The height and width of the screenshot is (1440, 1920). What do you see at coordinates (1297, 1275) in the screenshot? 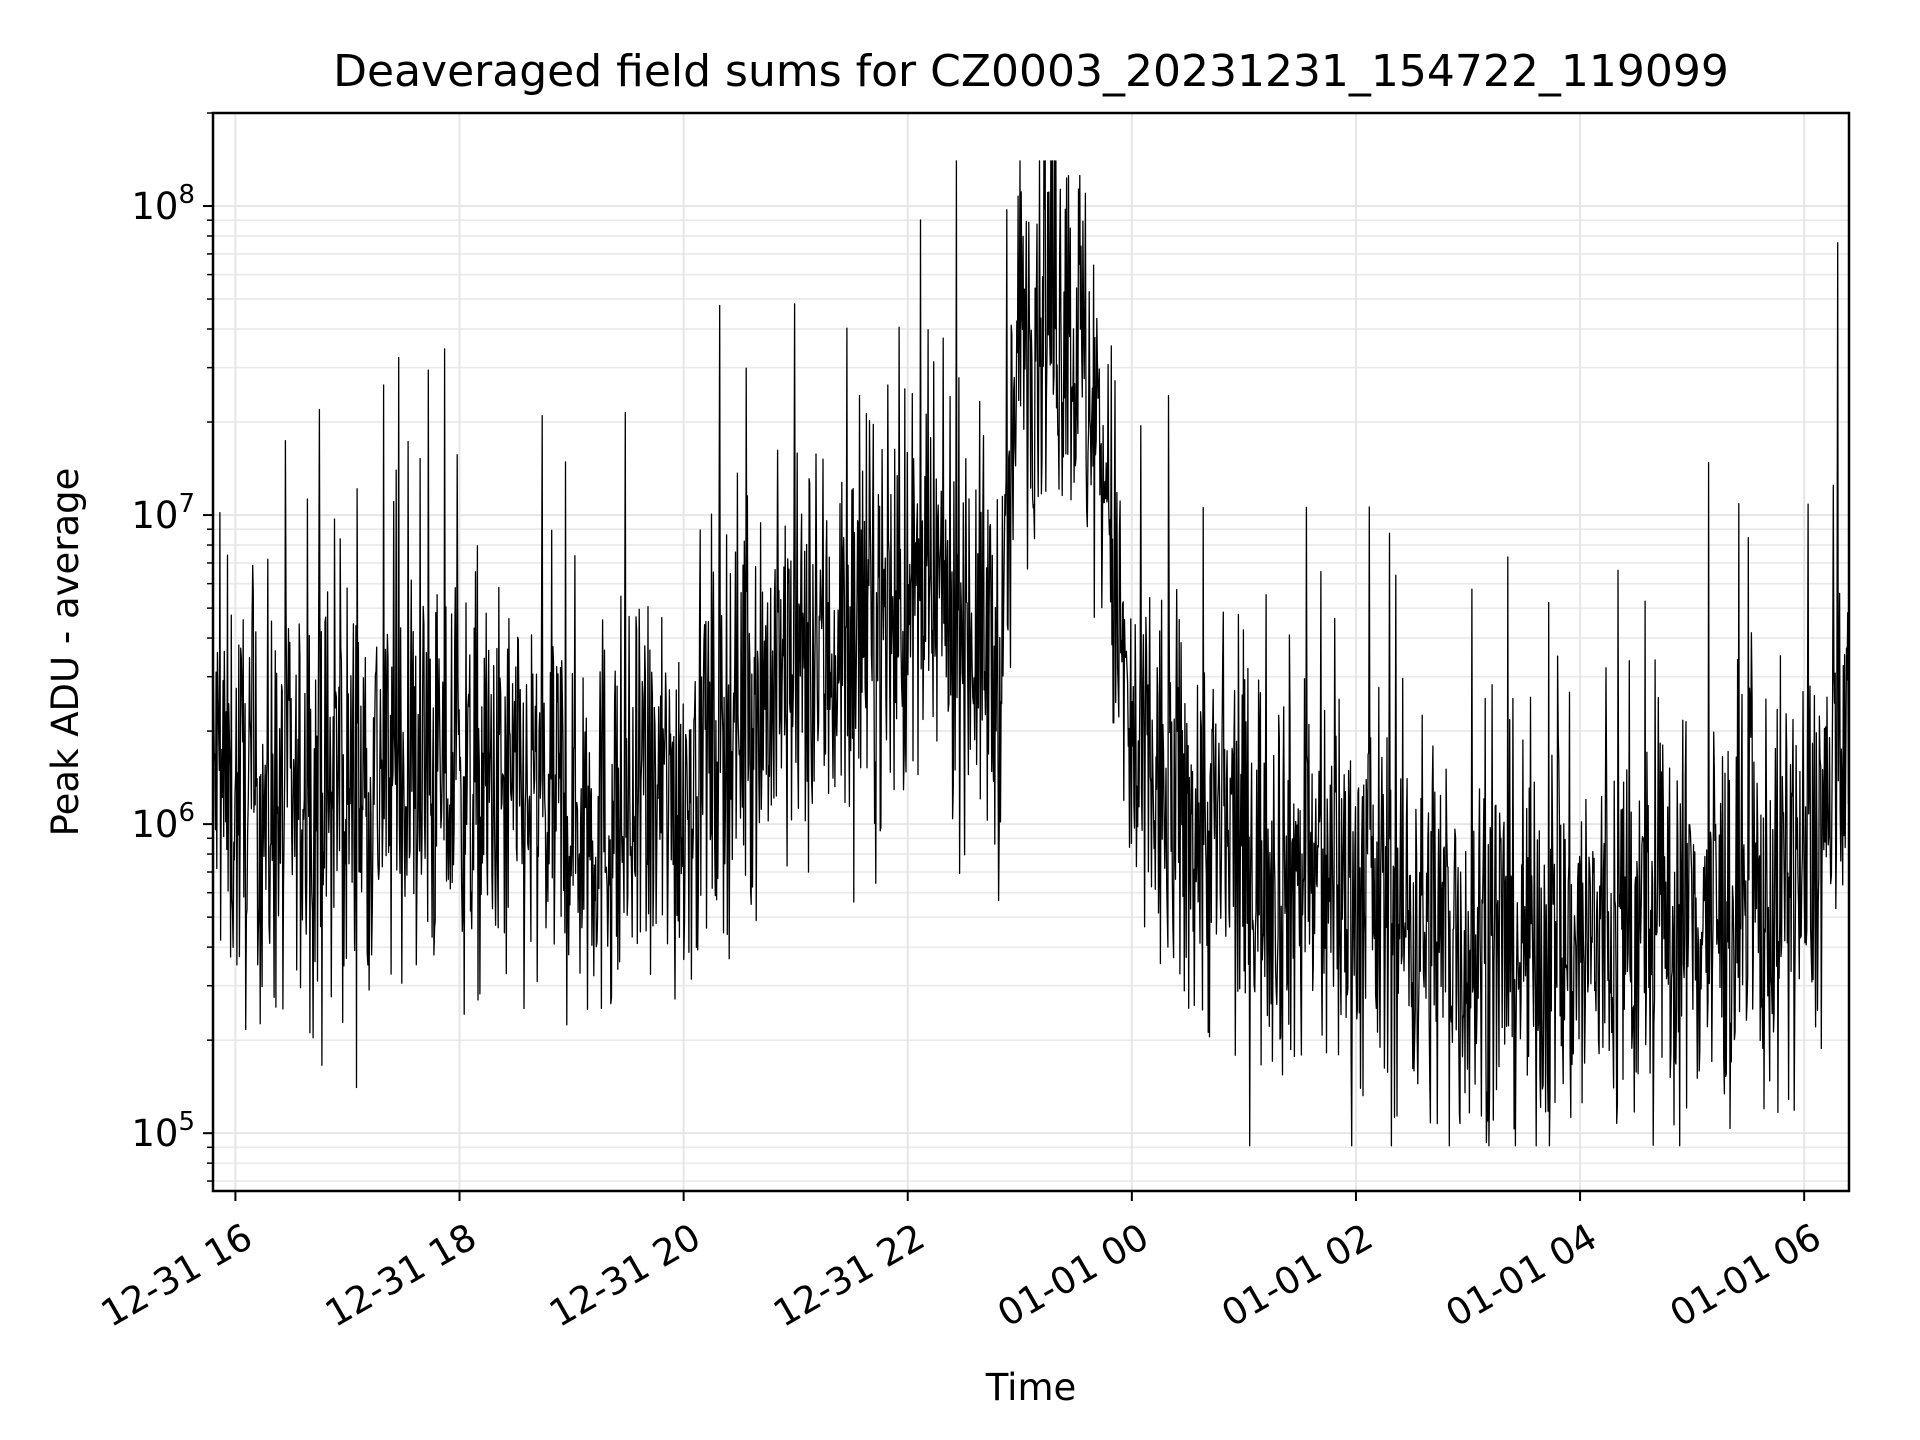
I see `x-tick-label: 01-01 02` at bounding box center [1297, 1275].